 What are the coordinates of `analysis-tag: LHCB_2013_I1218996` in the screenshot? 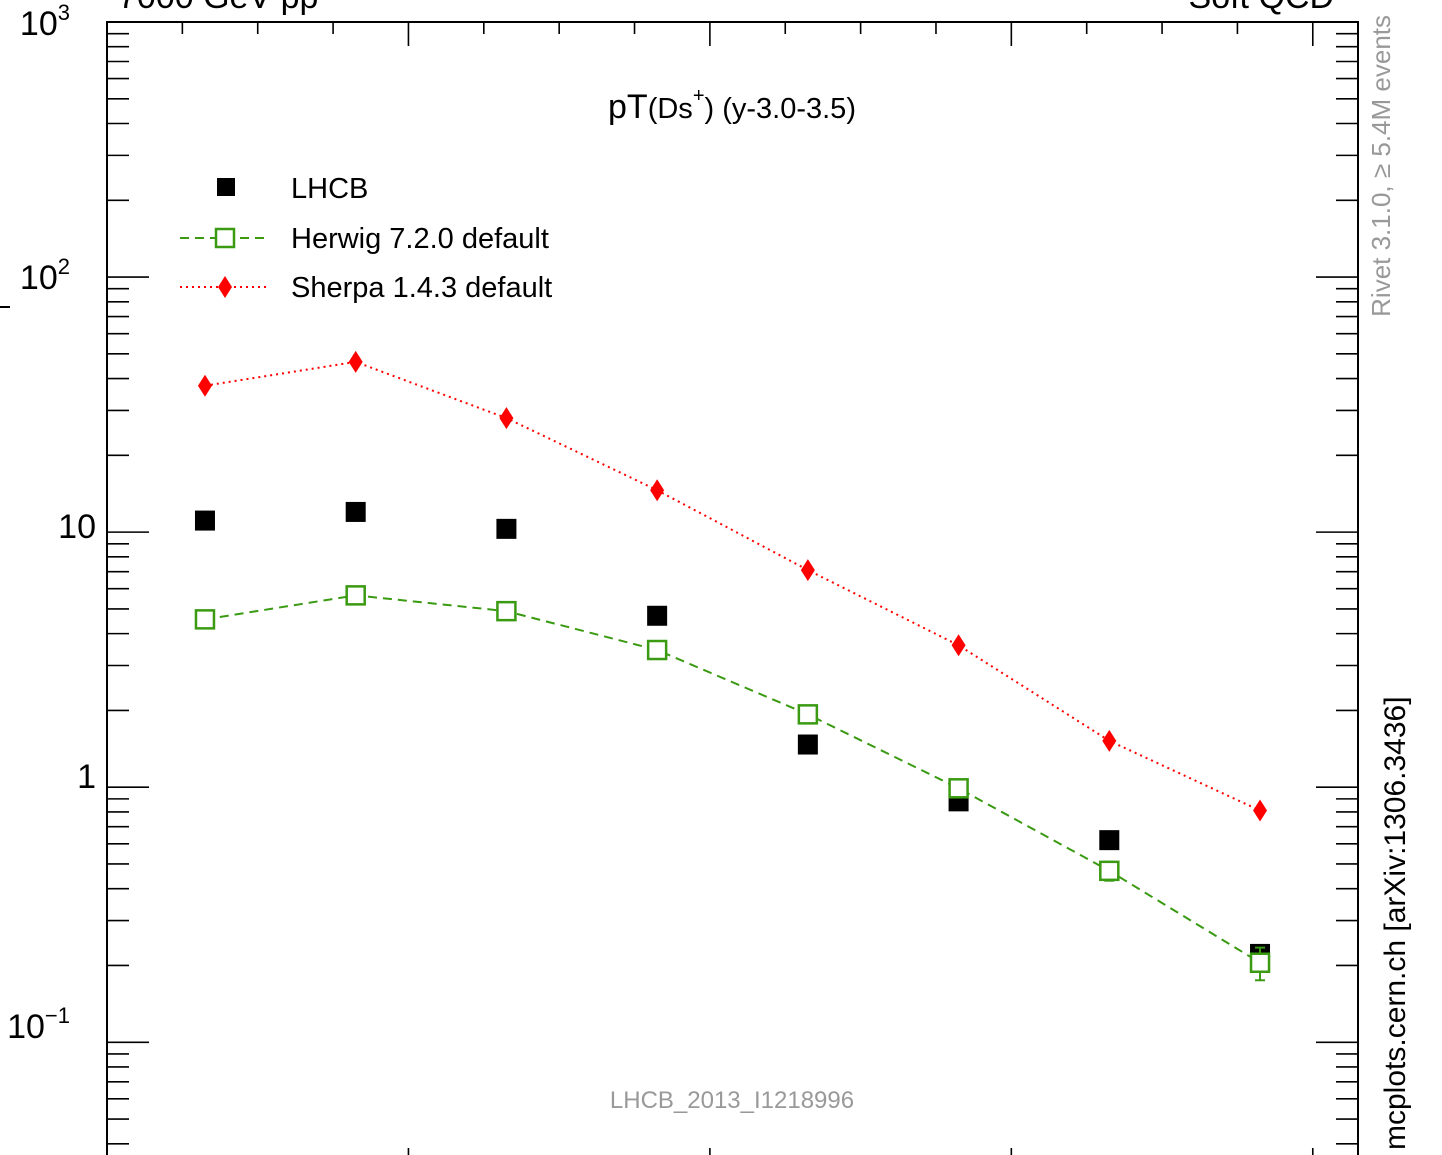 It's located at (732, 1100).